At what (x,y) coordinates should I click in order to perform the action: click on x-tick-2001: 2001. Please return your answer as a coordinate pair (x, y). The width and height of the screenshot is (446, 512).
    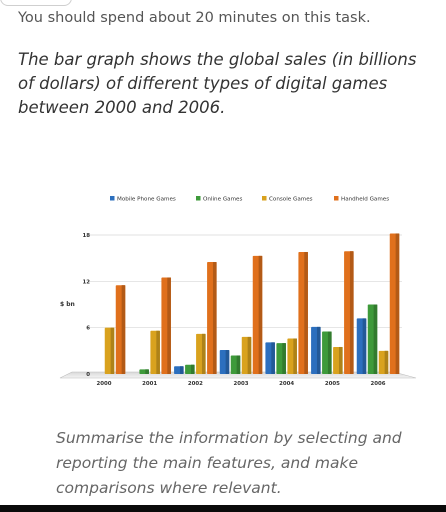
    Looking at the image, I should click on (149, 384).